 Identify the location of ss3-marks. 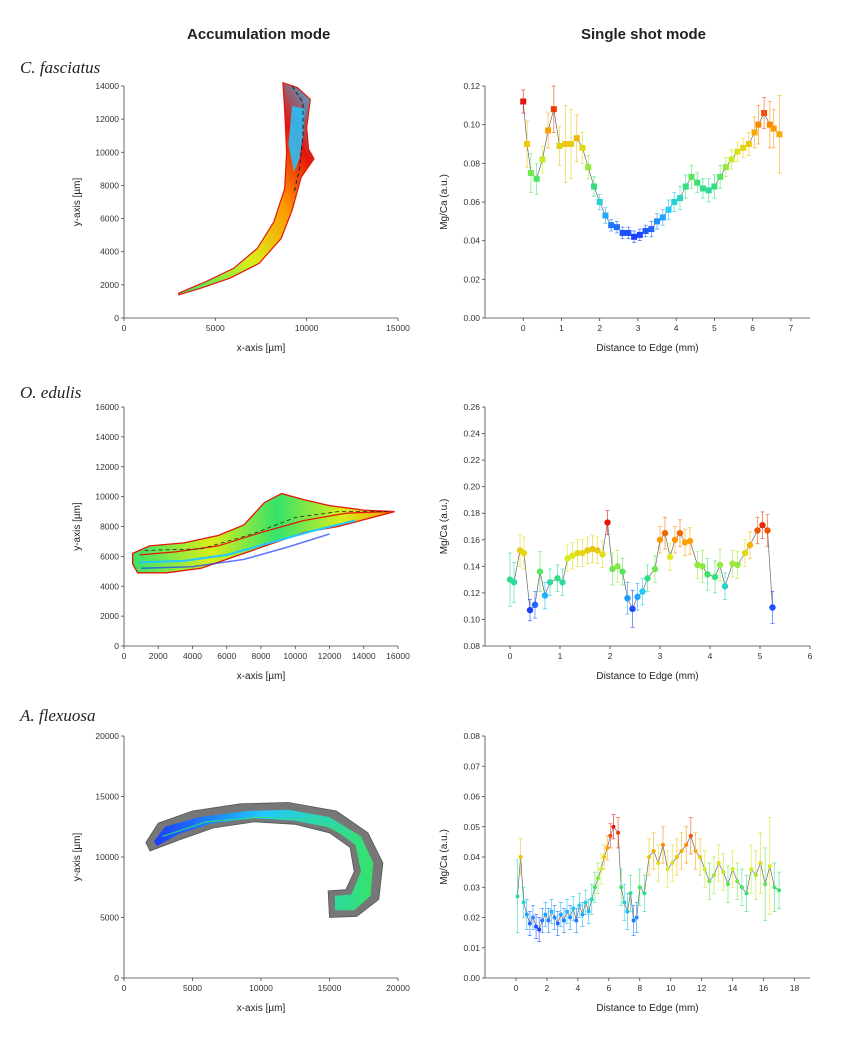
(648, 878).